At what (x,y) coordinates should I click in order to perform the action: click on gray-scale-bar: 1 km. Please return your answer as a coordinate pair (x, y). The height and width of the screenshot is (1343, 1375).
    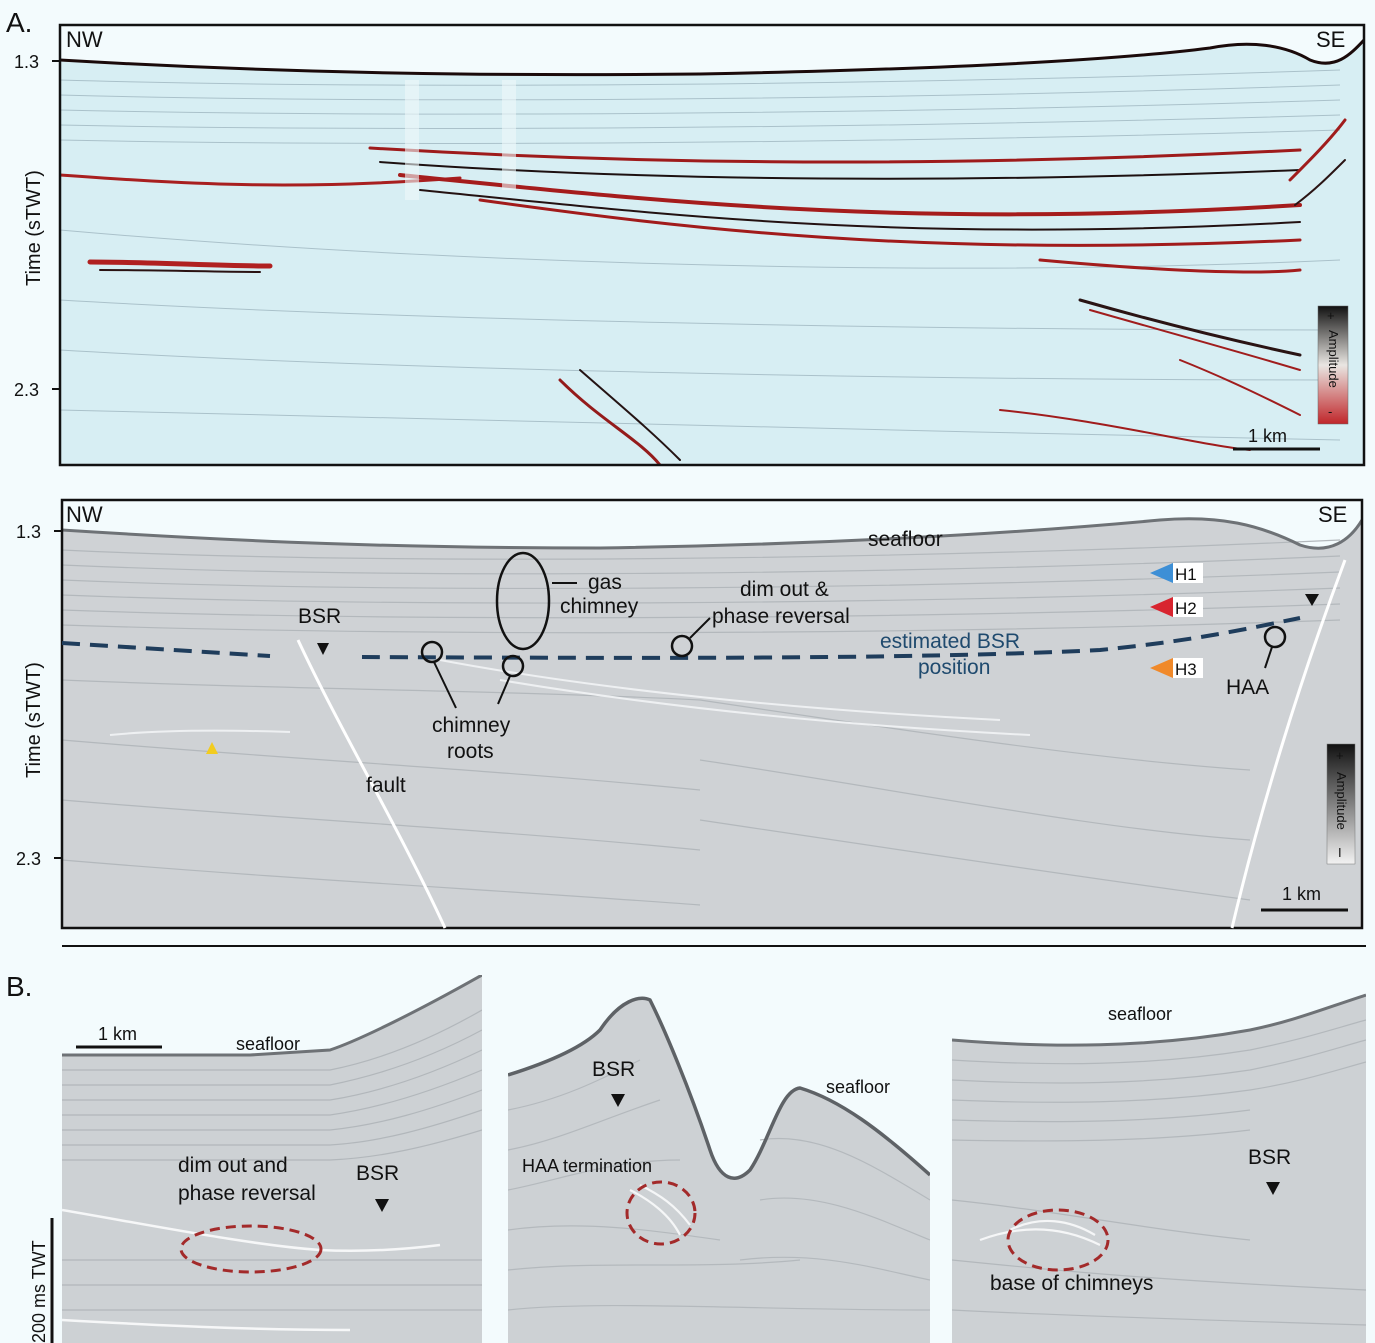
    Looking at the image, I should click on (1304, 898).